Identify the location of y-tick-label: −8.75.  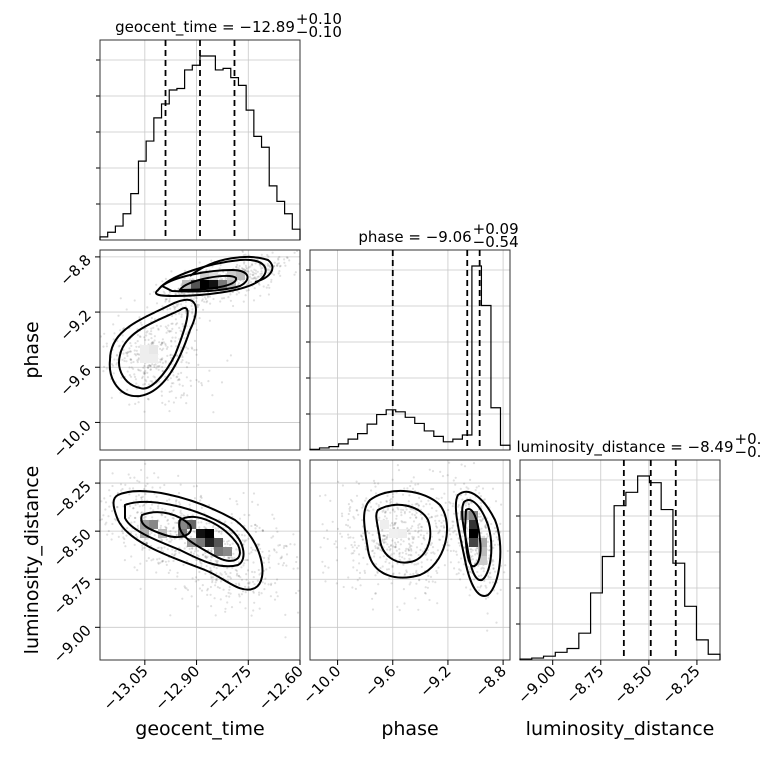
(72, 595).